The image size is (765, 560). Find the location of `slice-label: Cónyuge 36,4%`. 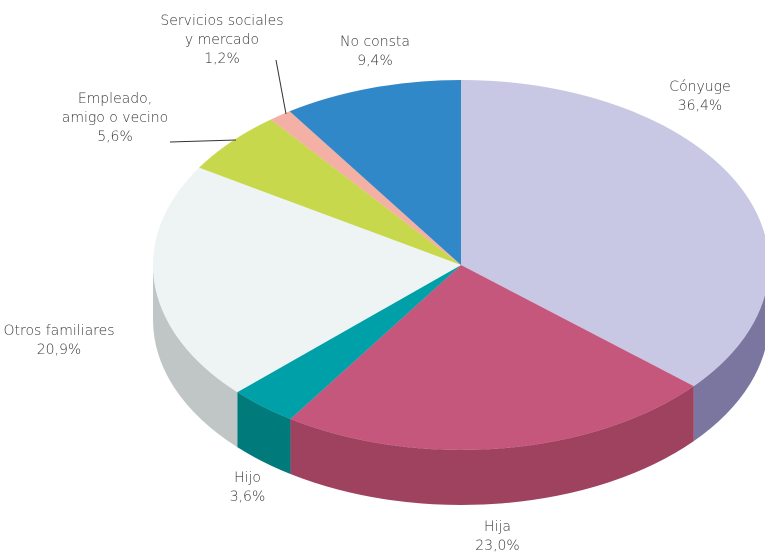

slice-label: Cónyuge 36,4% is located at coordinates (700, 97).